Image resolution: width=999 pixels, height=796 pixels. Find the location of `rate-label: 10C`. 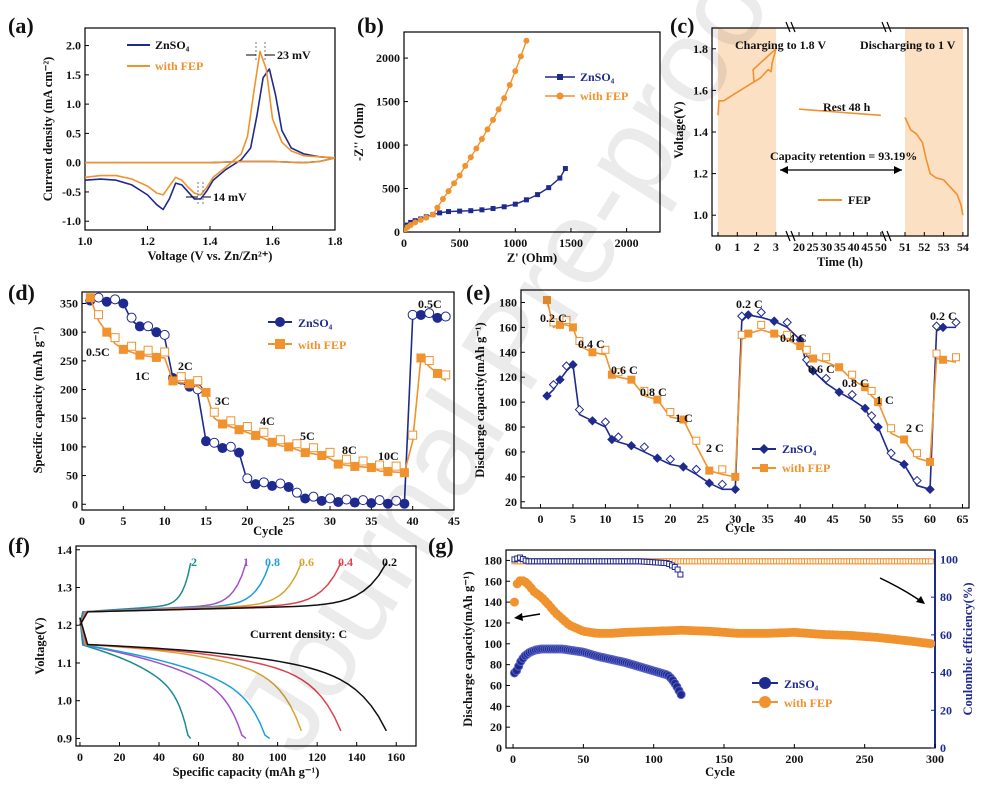

rate-label: 10C is located at coordinates (388, 456).